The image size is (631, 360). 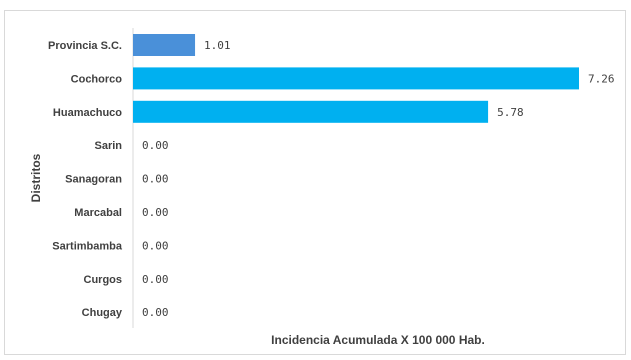 I want to click on category-label: Chugay, so click(x=102, y=313).